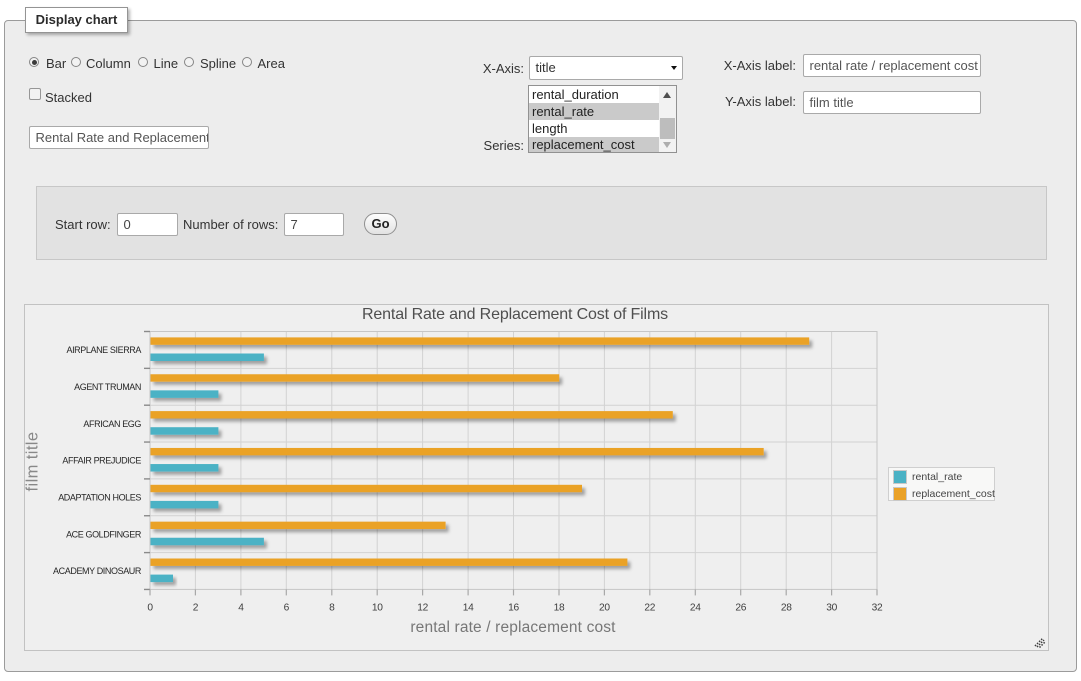  Describe the element at coordinates (103, 350) in the screenshot. I see `svg-text: AIRPLANE SIERRA` at that location.